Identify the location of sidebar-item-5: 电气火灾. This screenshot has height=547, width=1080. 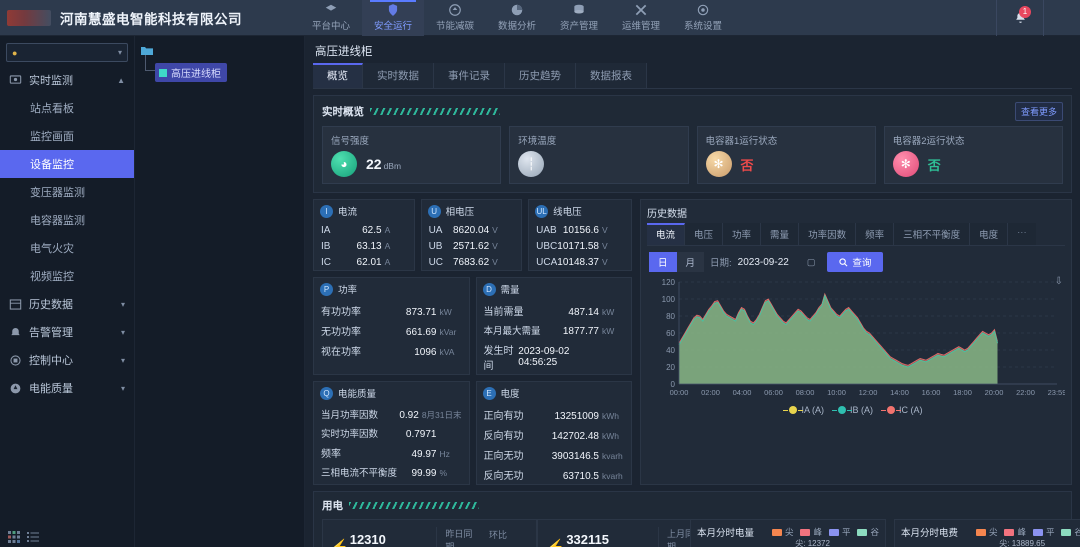
(52, 249).